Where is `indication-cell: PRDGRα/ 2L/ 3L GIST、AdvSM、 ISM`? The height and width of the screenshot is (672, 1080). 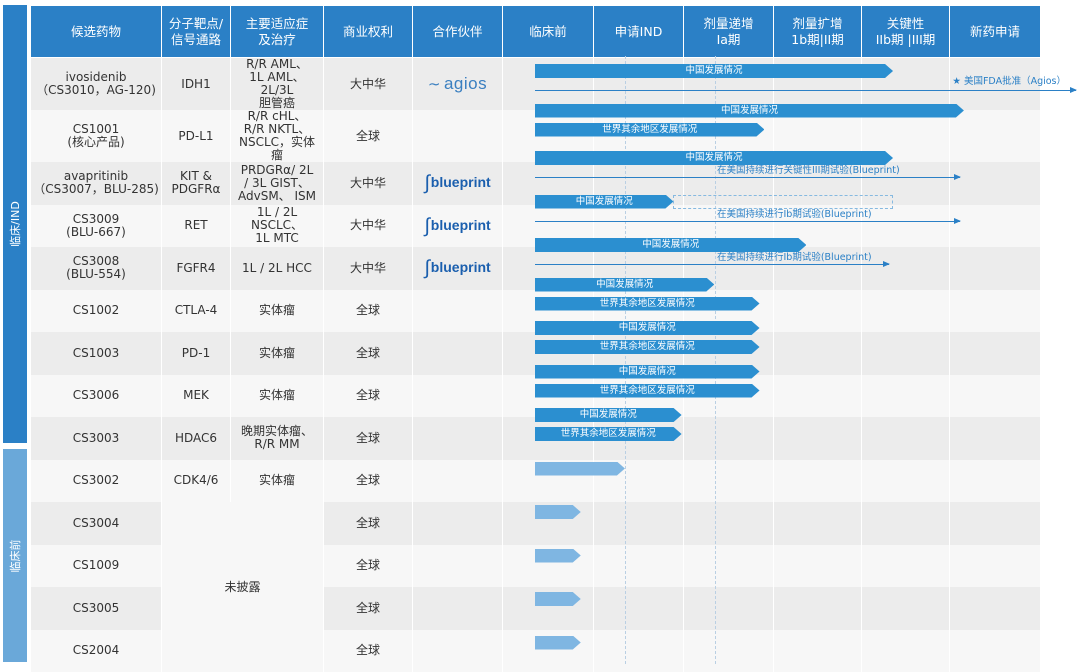
indication-cell: PRDGRα/ 2L/ 3L GIST、AdvSM、 ISM is located at coordinates (277, 183).